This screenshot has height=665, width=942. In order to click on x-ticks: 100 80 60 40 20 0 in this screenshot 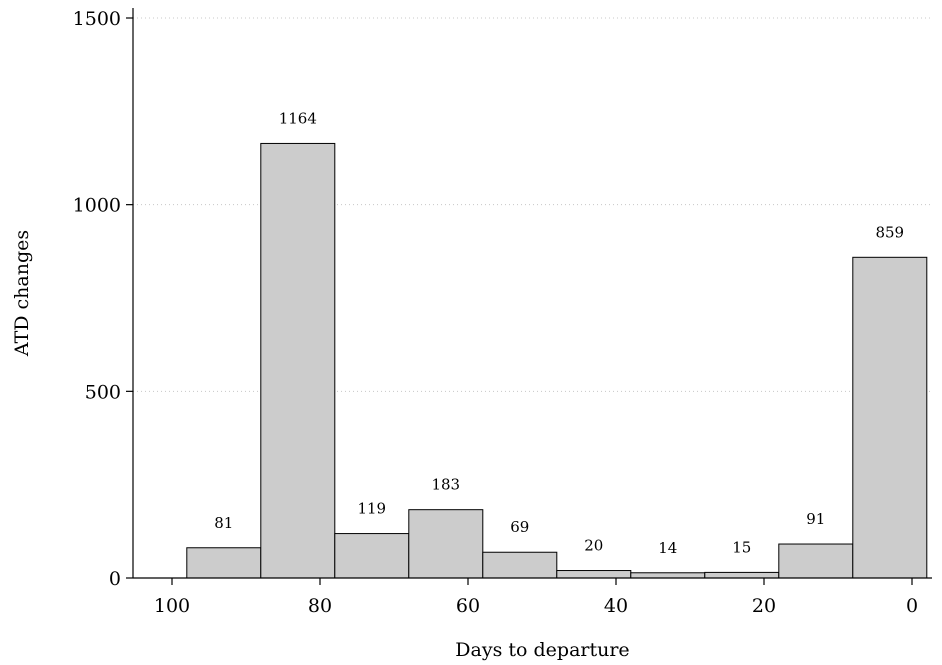, I will do `click(536, 597)`.